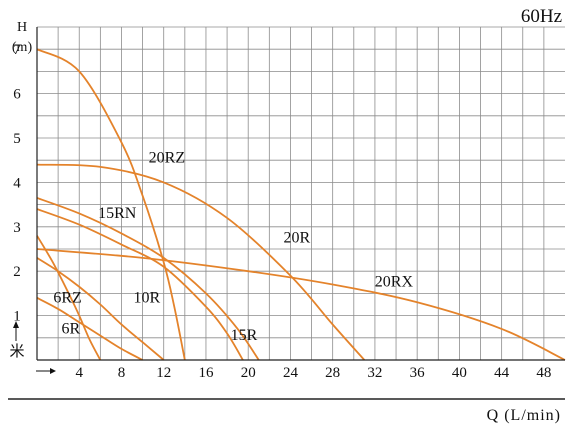  I want to click on curve-6rz, so click(69, 298).